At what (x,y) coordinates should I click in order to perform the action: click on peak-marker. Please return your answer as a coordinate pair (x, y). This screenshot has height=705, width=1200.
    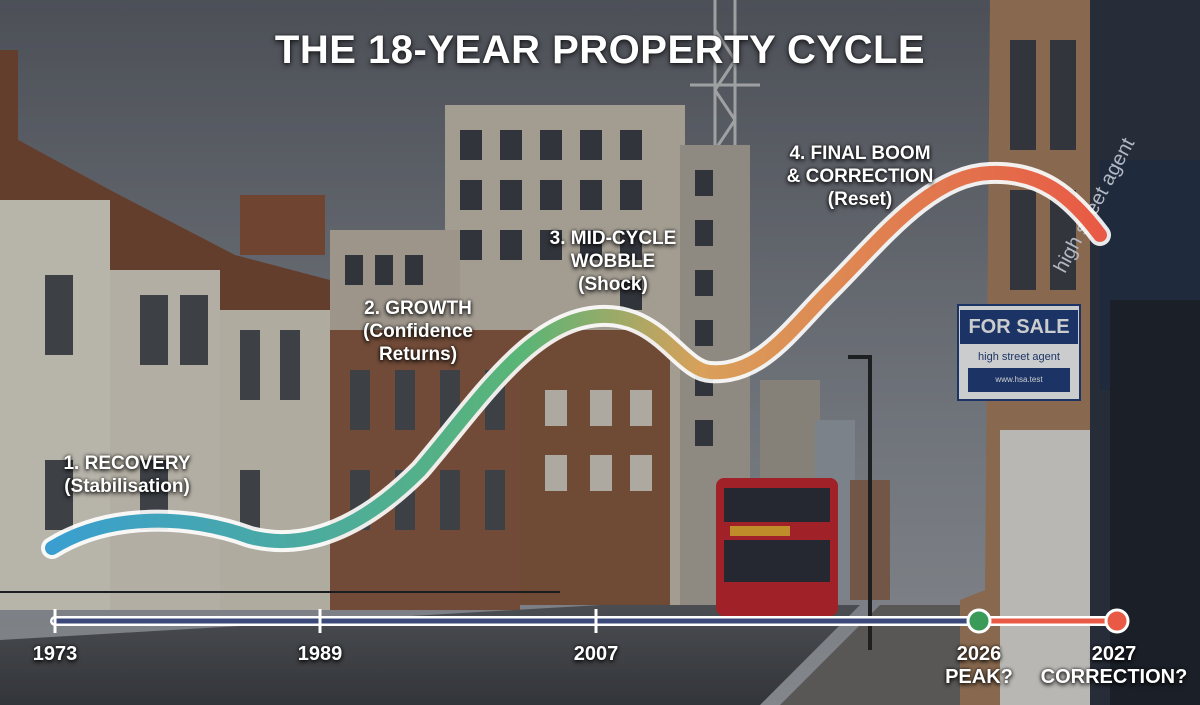
    Looking at the image, I should click on (979, 621).